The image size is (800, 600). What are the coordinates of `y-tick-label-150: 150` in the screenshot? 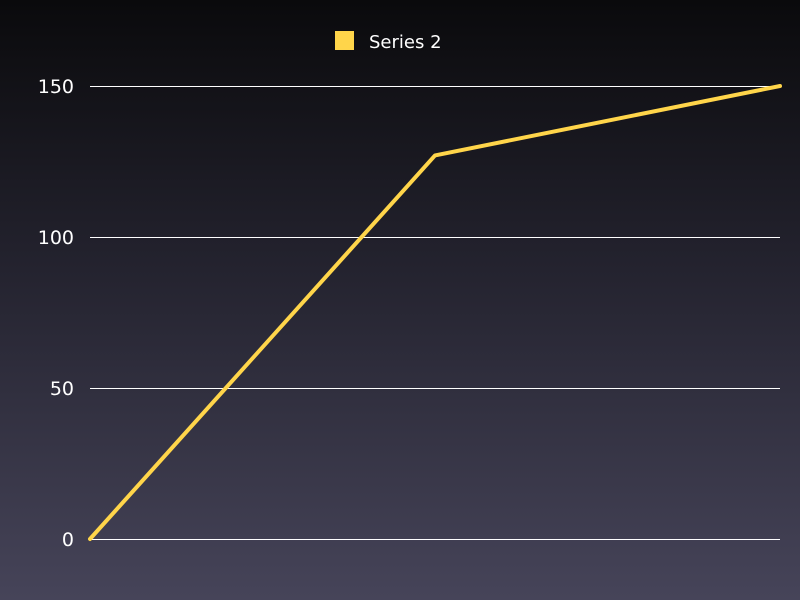 It's located at (56, 87).